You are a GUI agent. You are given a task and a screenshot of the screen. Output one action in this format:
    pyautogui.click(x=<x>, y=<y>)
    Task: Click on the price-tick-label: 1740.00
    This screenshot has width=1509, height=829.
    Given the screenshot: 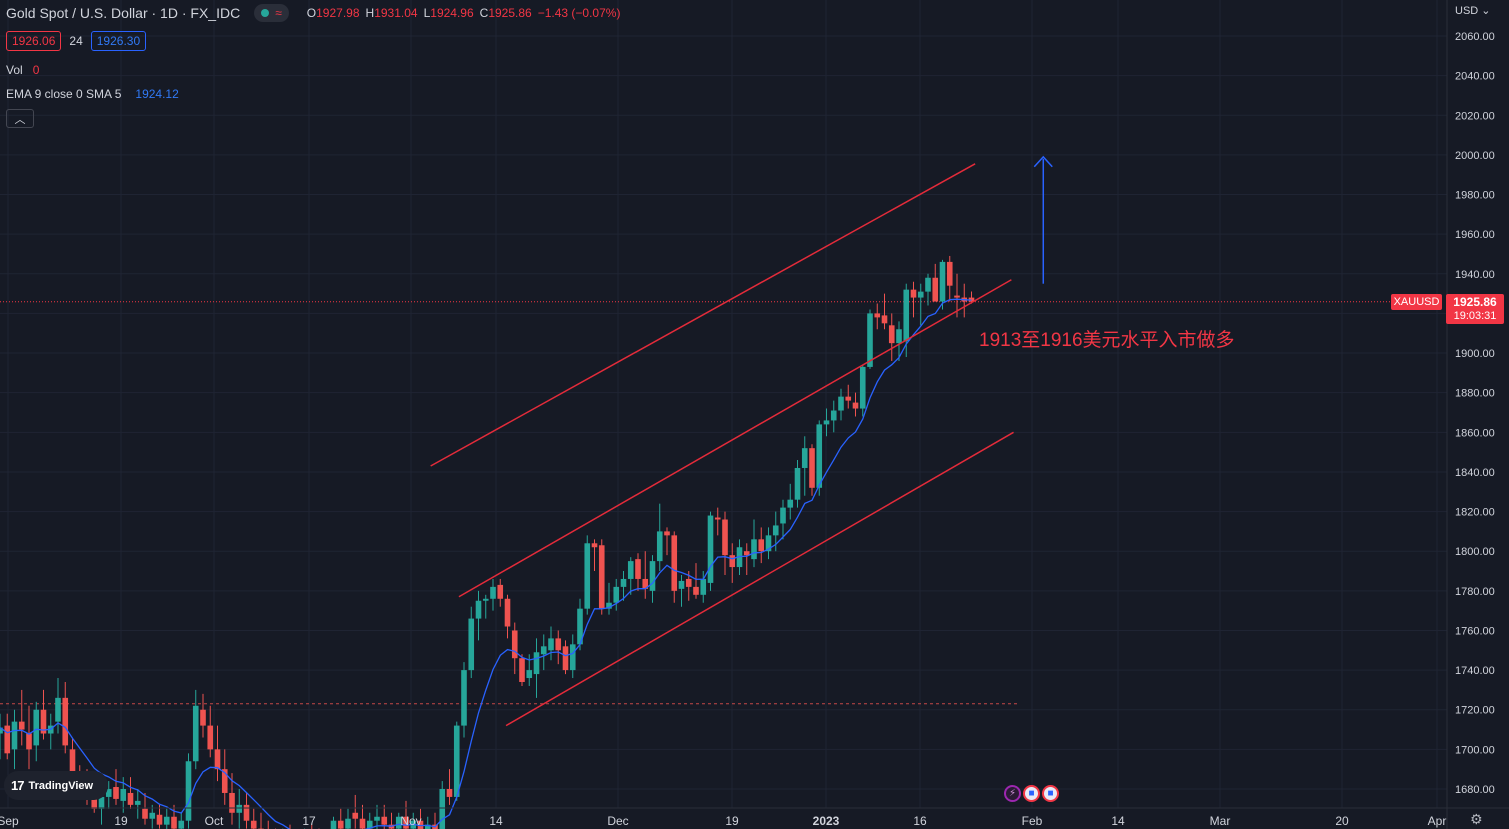 What is the action you would take?
    pyautogui.click(x=1475, y=671)
    